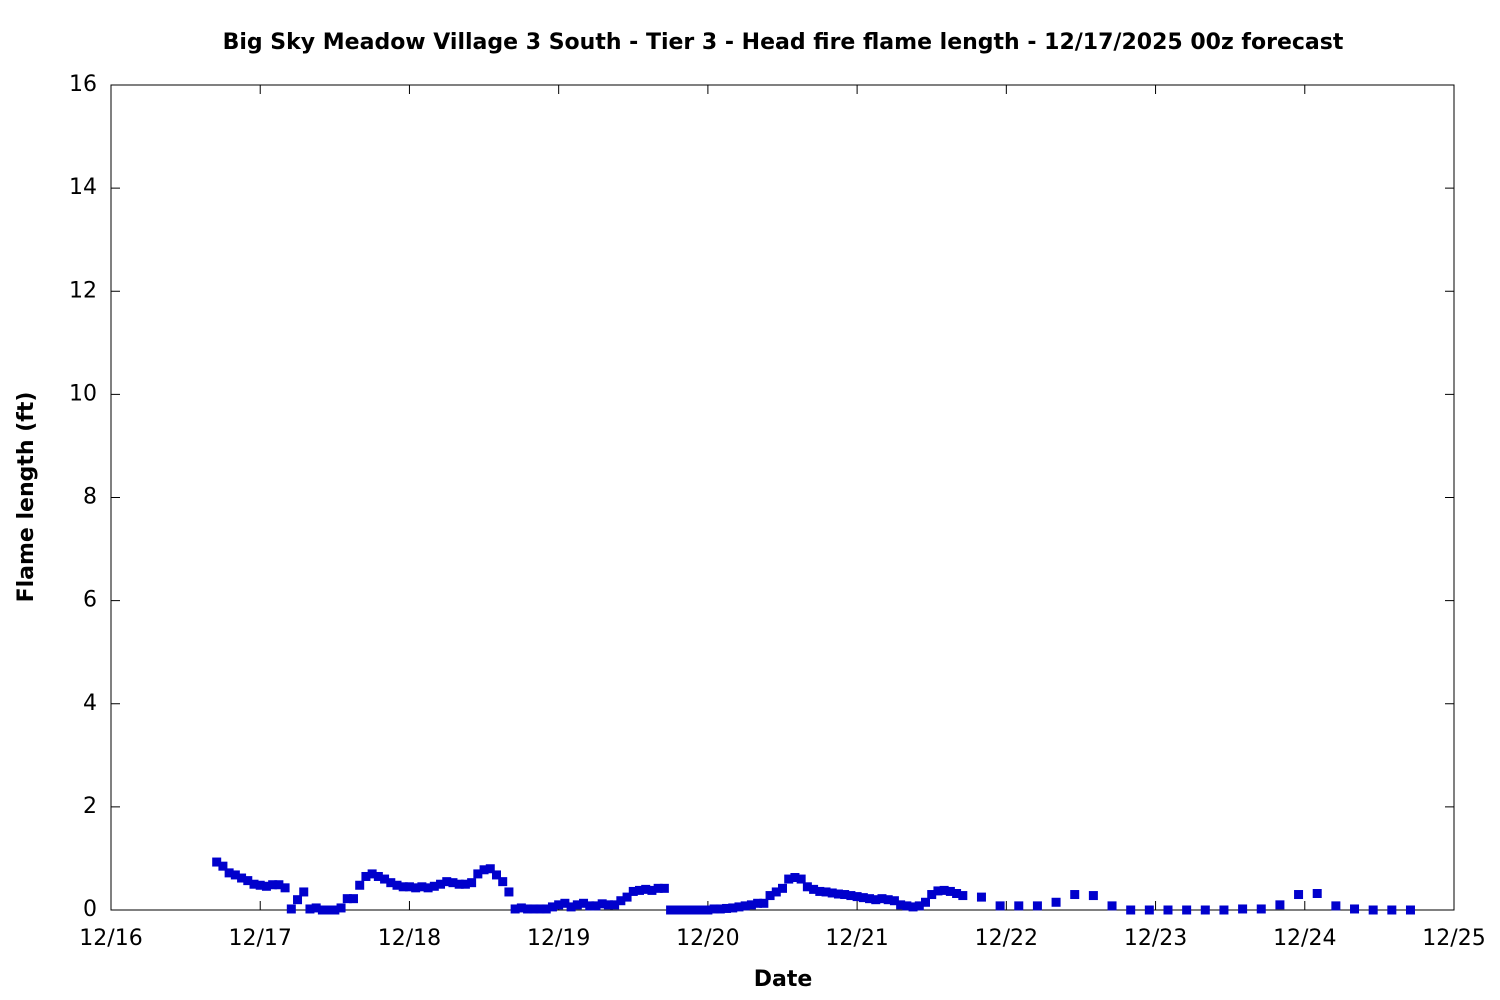 This screenshot has height=1000, width=1500. I want to click on x-tick-label: 12/22, so click(1006, 938).